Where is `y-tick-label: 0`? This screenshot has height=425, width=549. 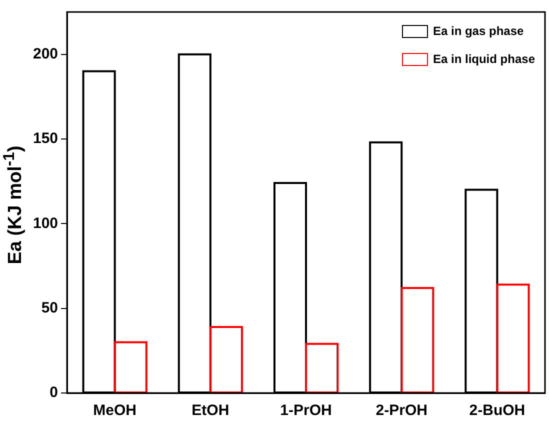
y-tick-label: 0 is located at coordinates (54, 393).